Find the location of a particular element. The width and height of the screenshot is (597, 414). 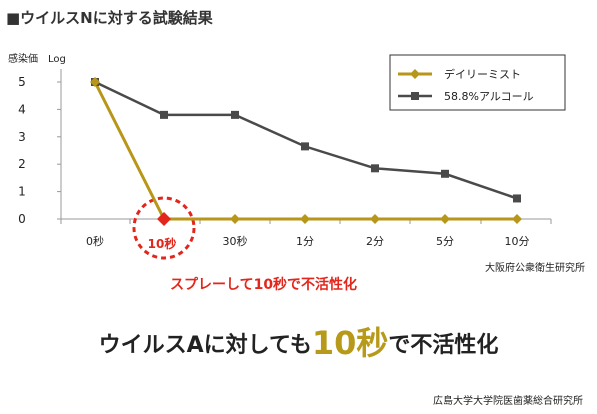

y-tick-label: 1 is located at coordinates (22, 192).